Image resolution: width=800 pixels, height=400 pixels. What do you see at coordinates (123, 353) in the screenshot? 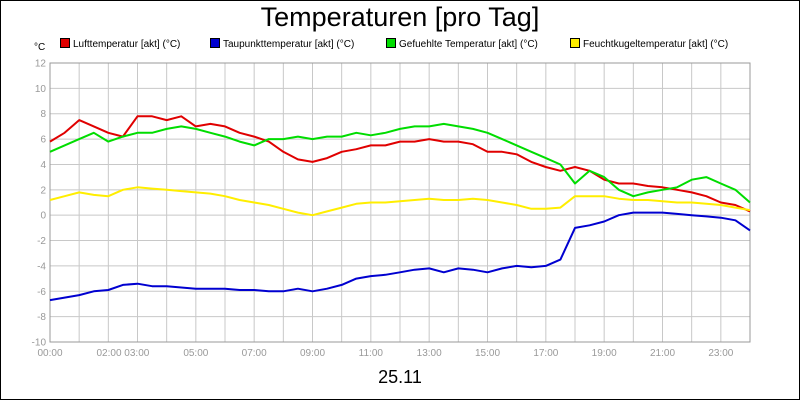
I see `x-tick-label: 02:00 03:00` at bounding box center [123, 353].